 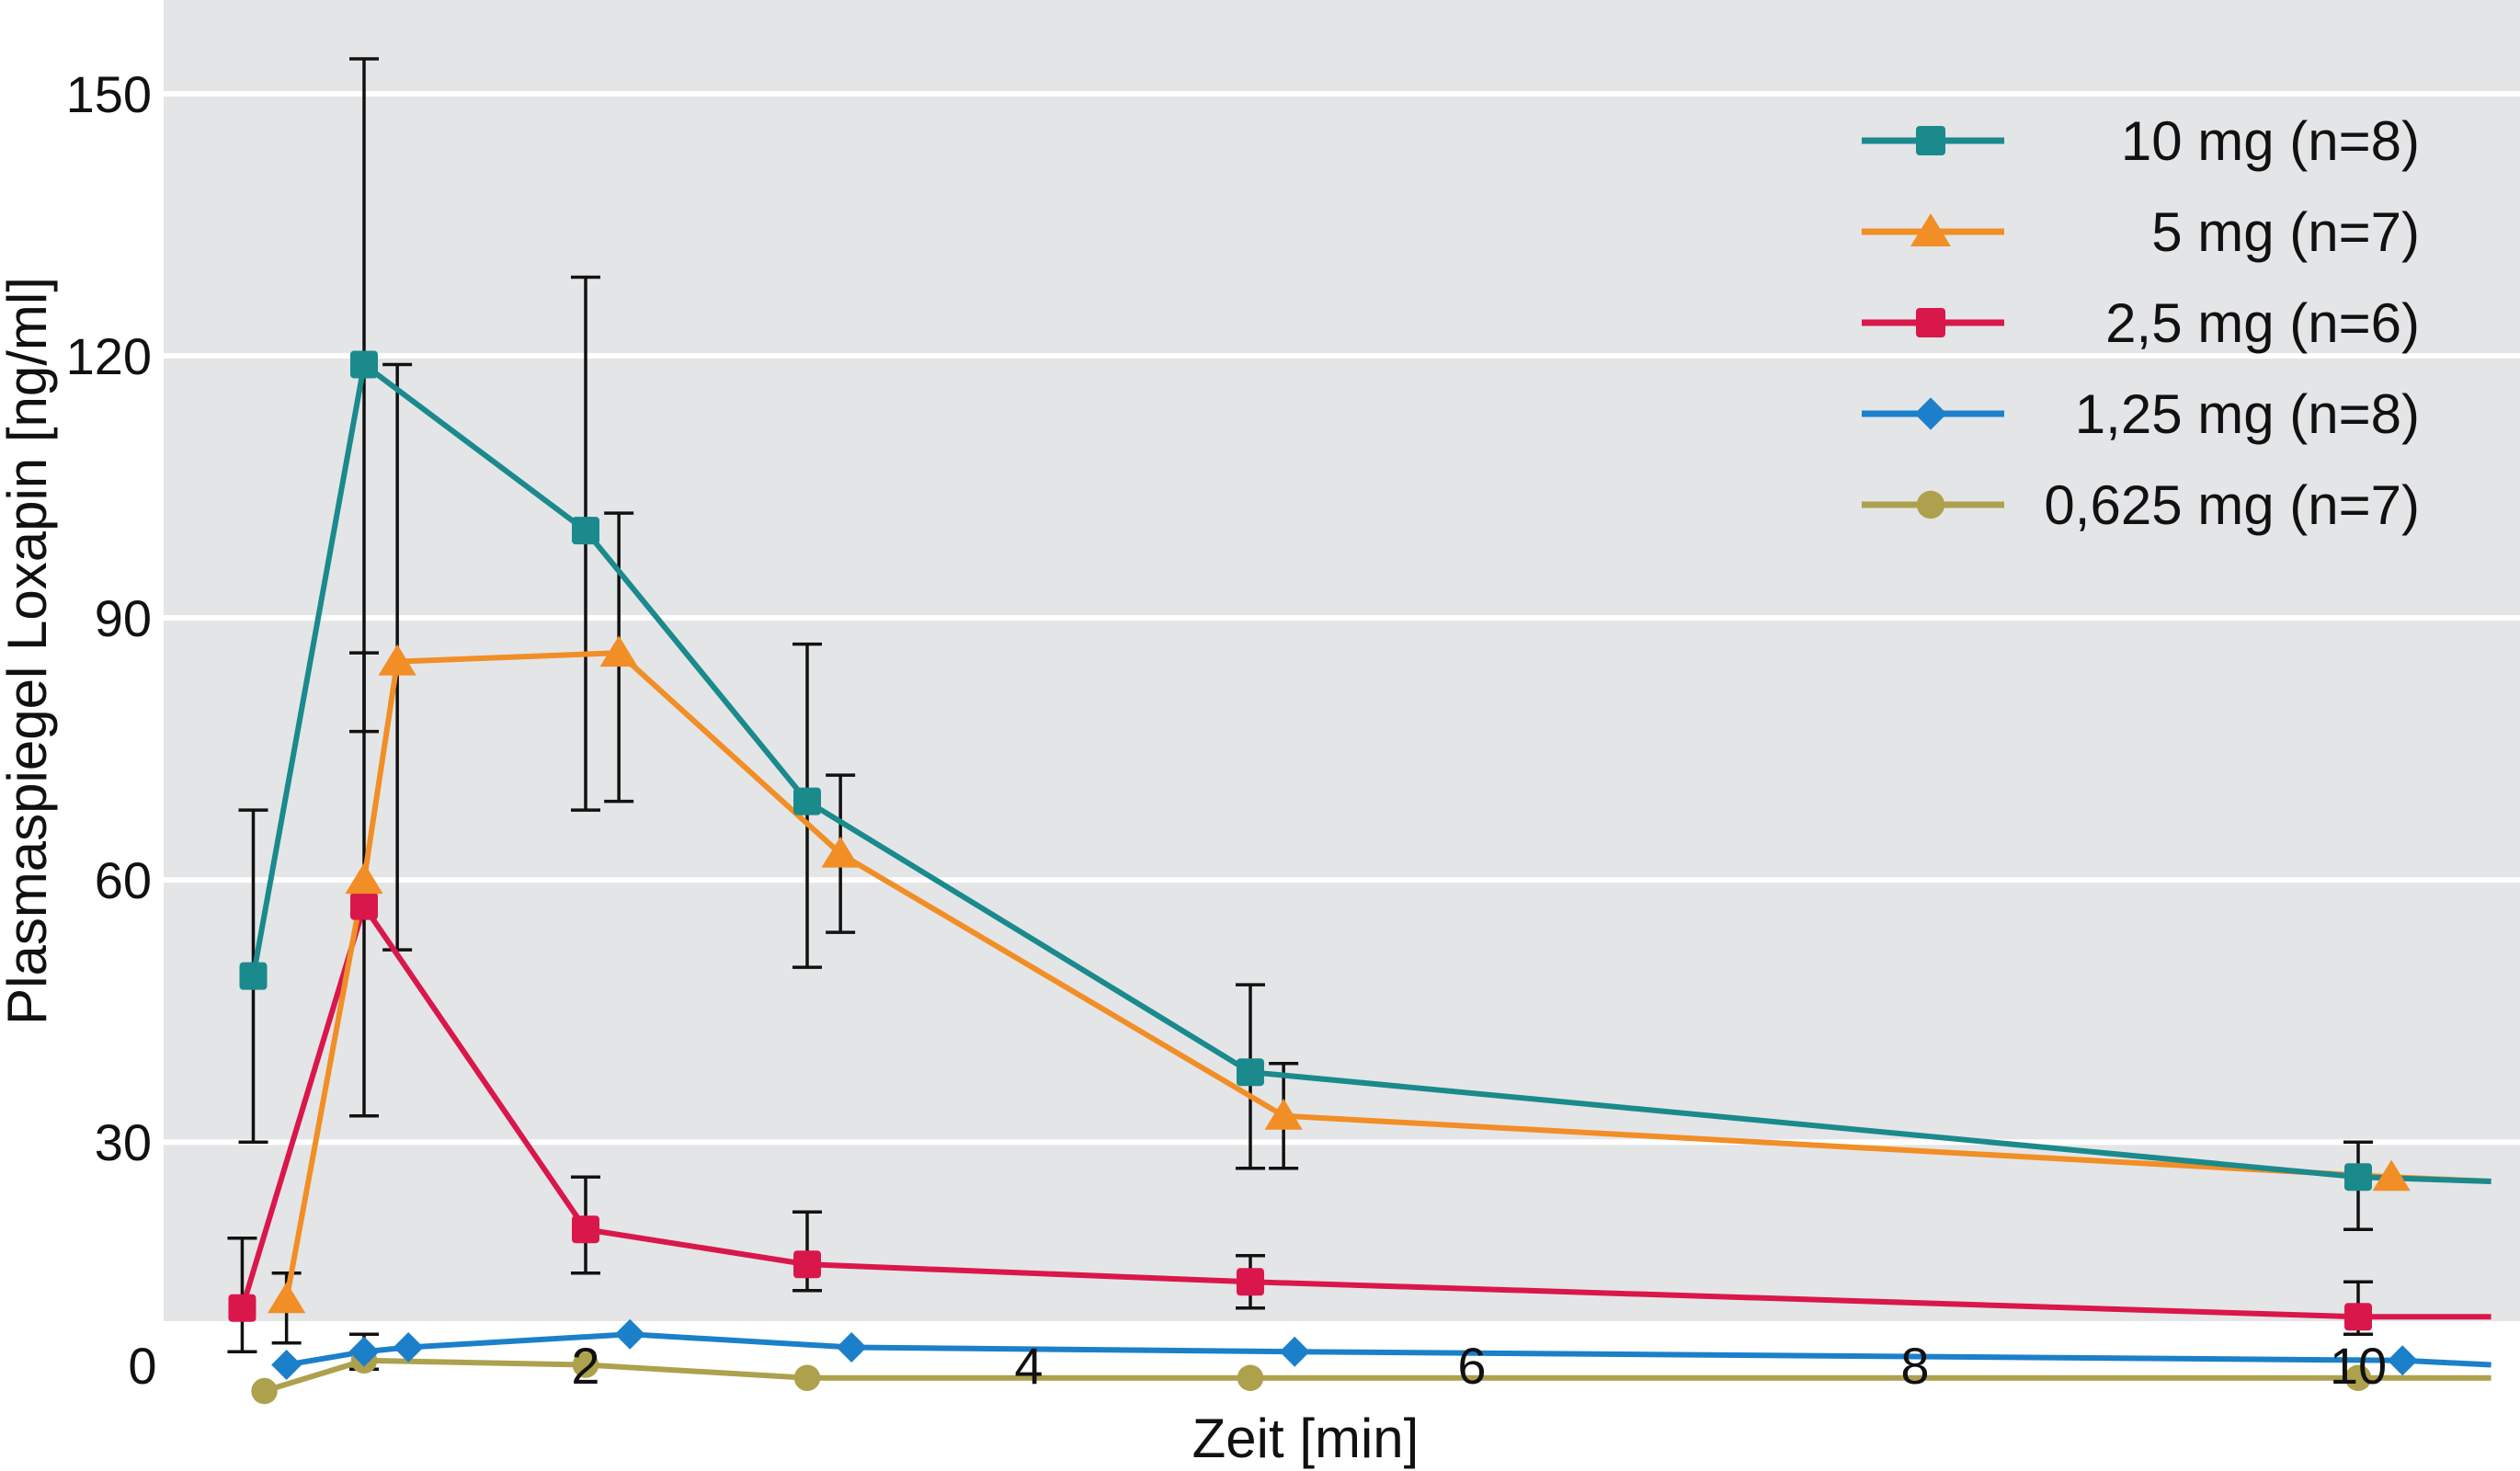 I want to click on x-tick-label: 10, so click(x=2358, y=1366).